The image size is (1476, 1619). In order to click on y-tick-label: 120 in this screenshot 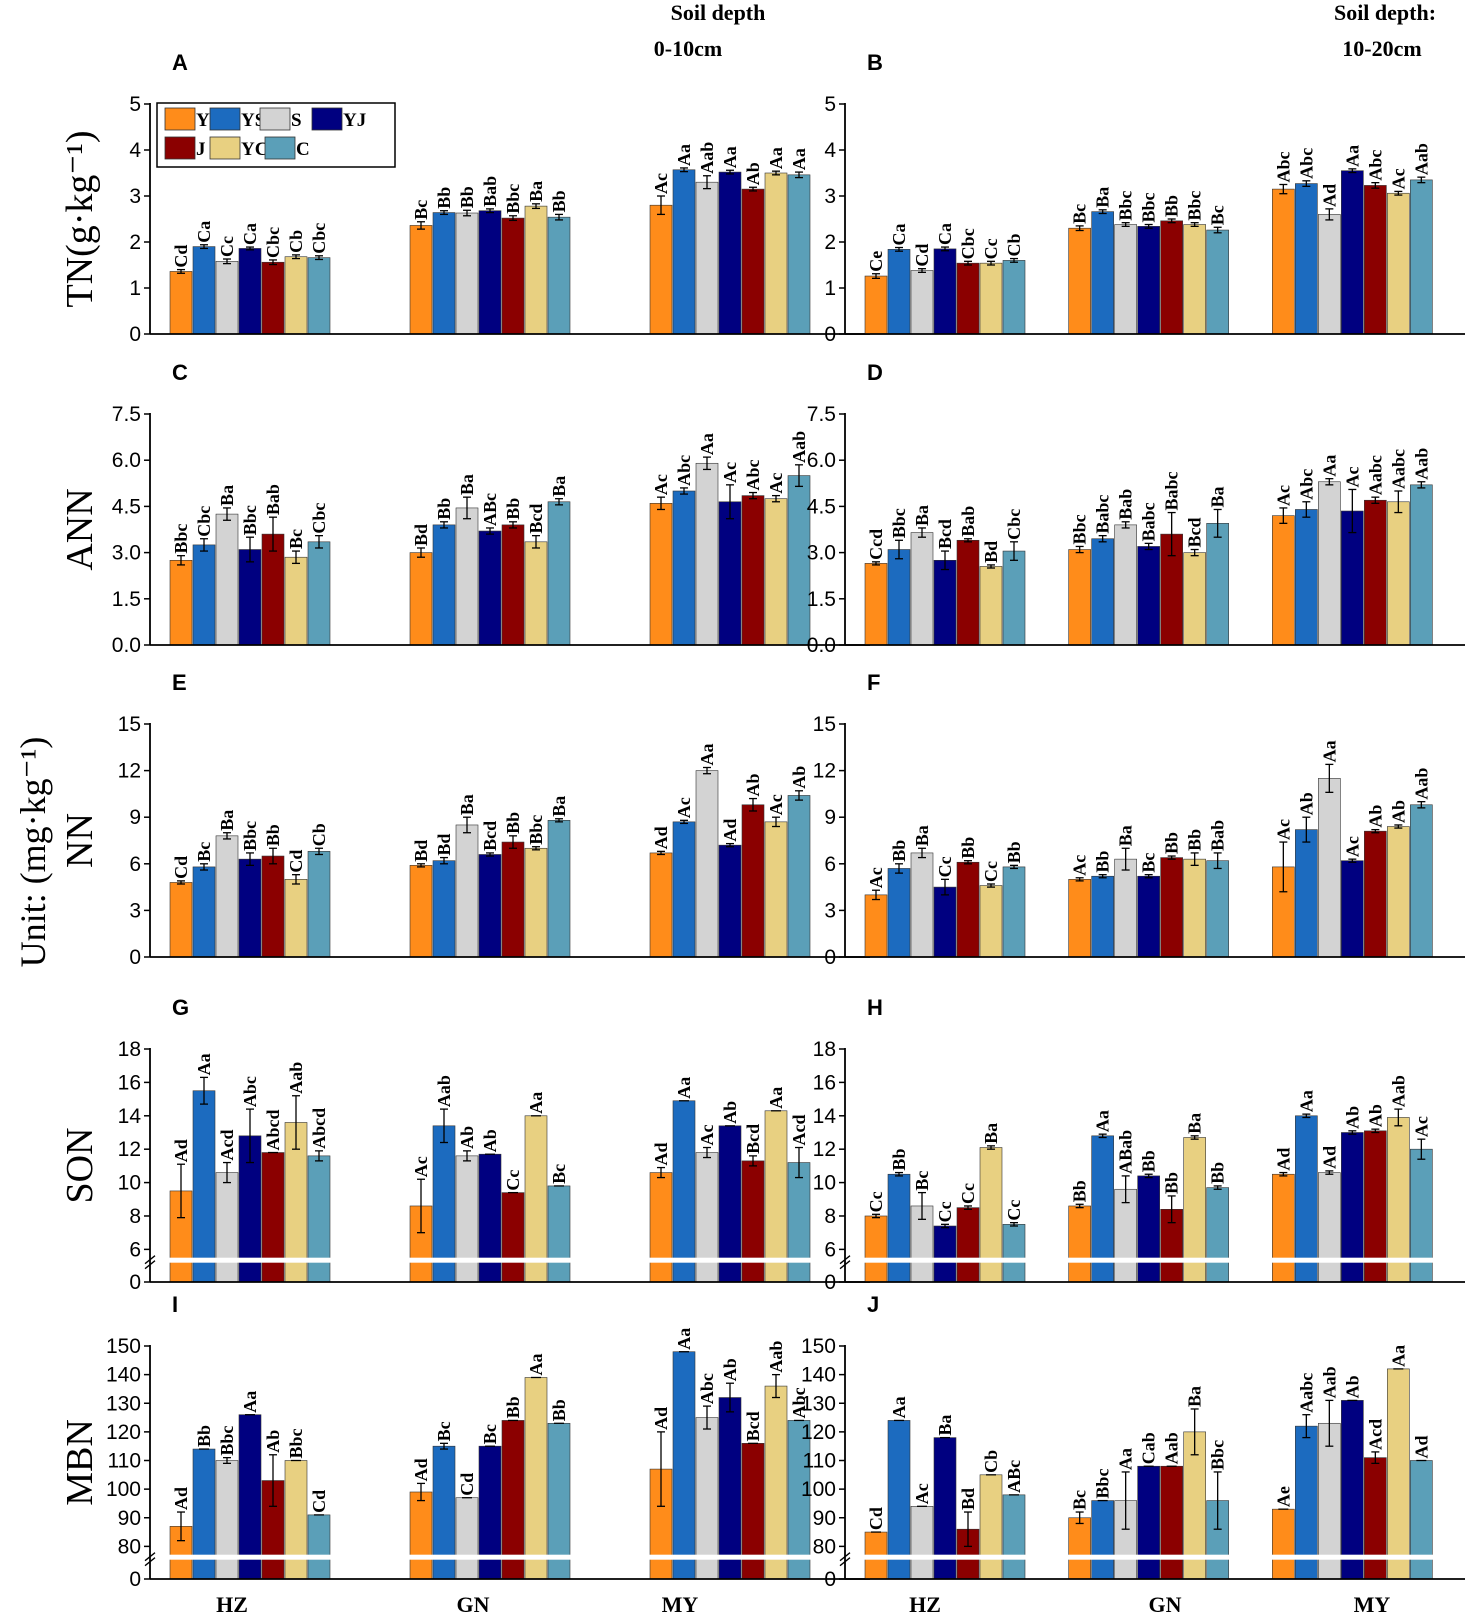, I will do `click(818, 1432)`.